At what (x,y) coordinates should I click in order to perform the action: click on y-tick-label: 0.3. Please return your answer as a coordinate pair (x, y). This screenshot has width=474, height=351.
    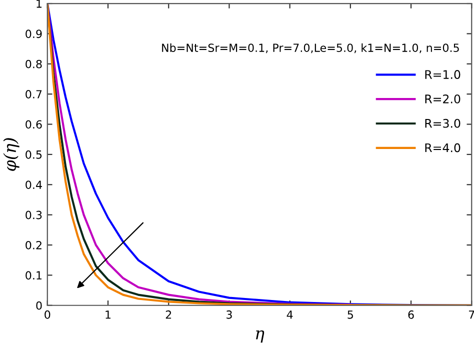
    Looking at the image, I should click on (34, 215).